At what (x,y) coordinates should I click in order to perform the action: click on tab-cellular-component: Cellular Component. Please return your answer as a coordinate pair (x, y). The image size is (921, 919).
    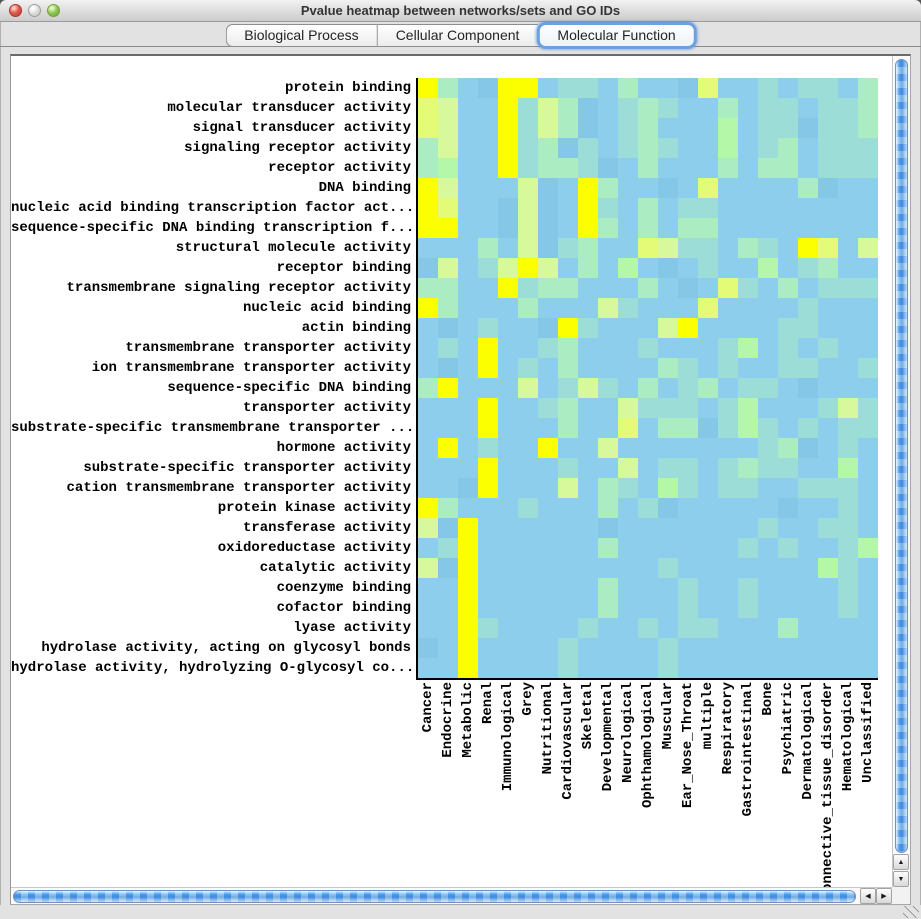
    Looking at the image, I should click on (457, 35).